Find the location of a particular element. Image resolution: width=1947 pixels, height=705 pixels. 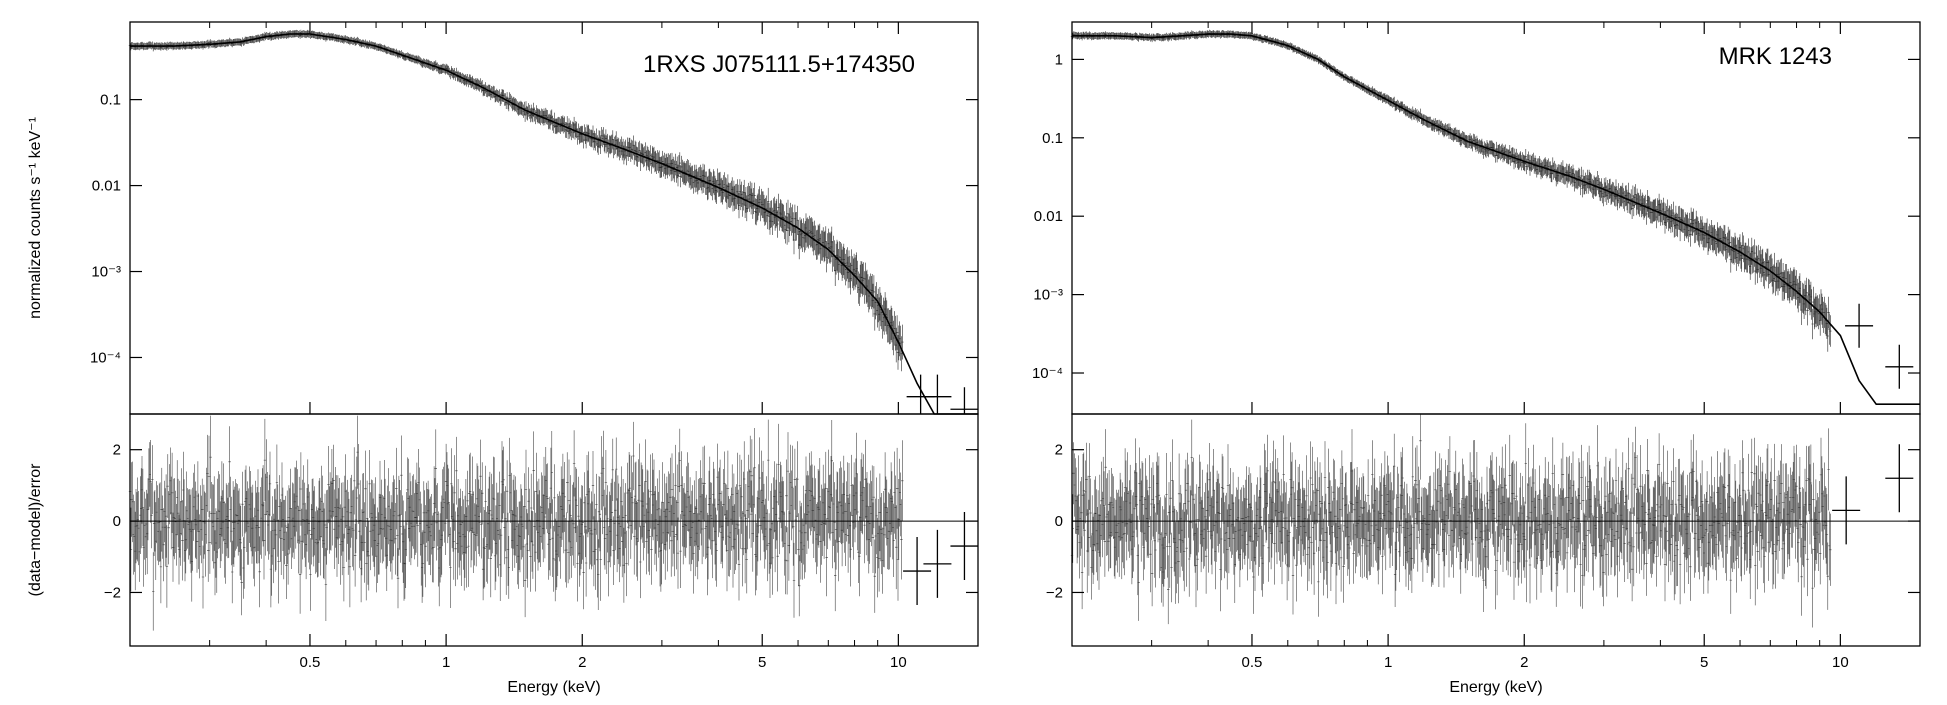

left-panel-title: 1RXS J075111.5+174350 is located at coordinates (779, 64).